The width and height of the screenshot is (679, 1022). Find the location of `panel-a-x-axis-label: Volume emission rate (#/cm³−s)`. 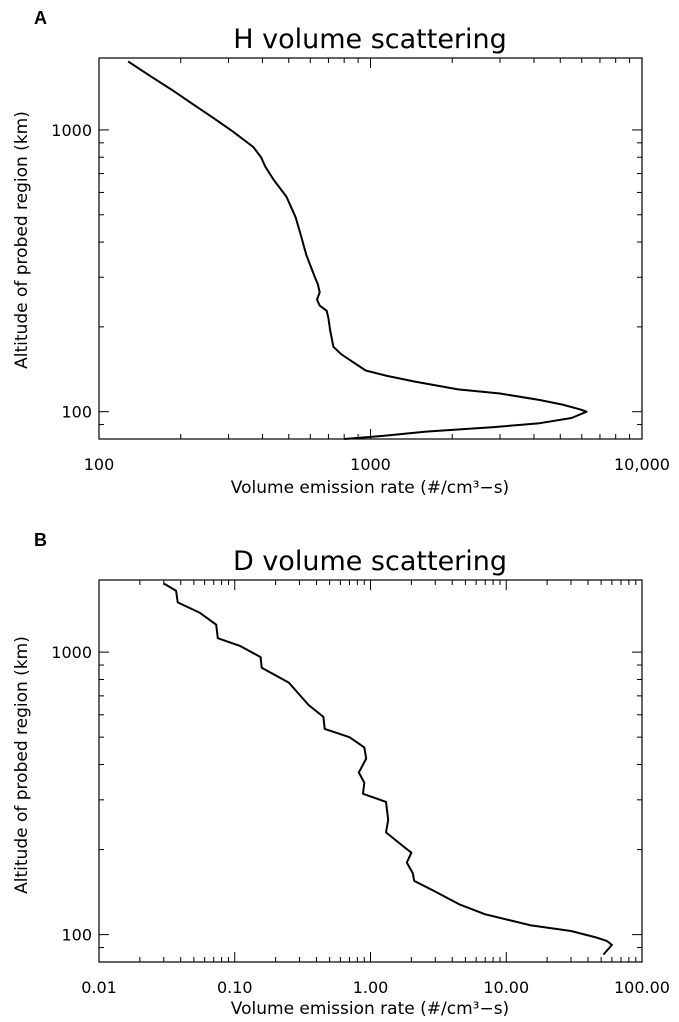

panel-a-x-axis-label: Volume emission rate (#/cm³−s) is located at coordinates (370, 488).